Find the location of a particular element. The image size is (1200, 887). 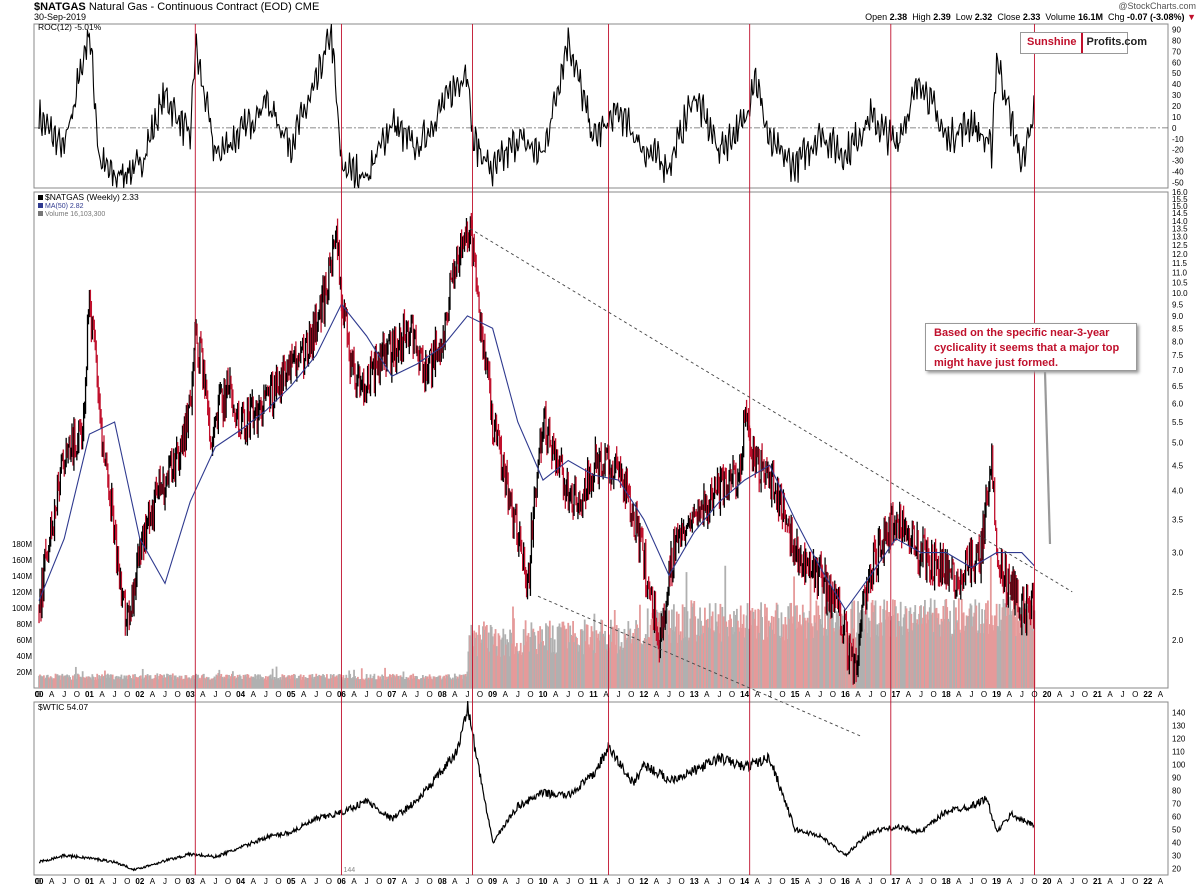

roc-tick-label: 40 is located at coordinates (1176, 84).